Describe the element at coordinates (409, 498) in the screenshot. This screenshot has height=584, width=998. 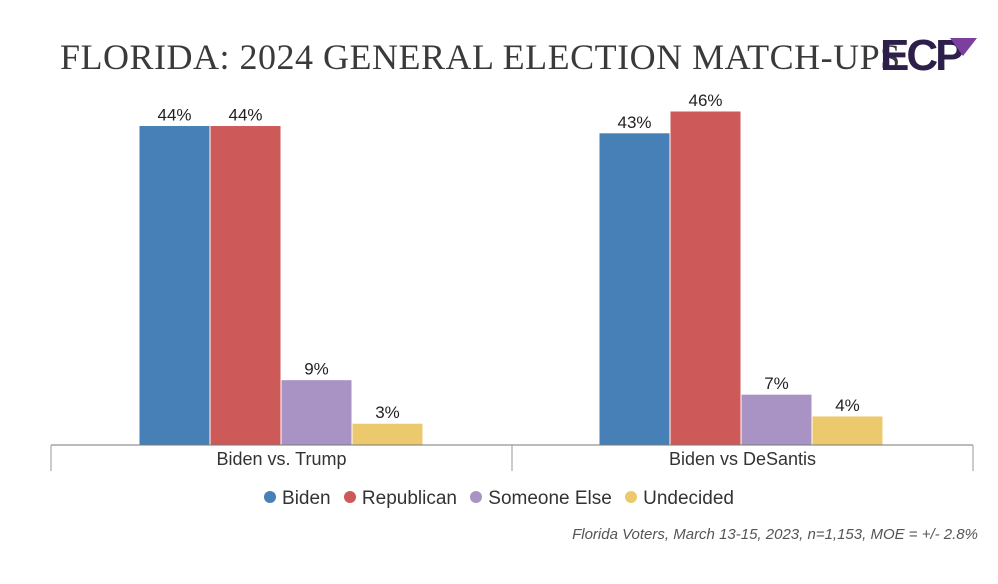
I see `legend-label-republican: Republican` at that location.